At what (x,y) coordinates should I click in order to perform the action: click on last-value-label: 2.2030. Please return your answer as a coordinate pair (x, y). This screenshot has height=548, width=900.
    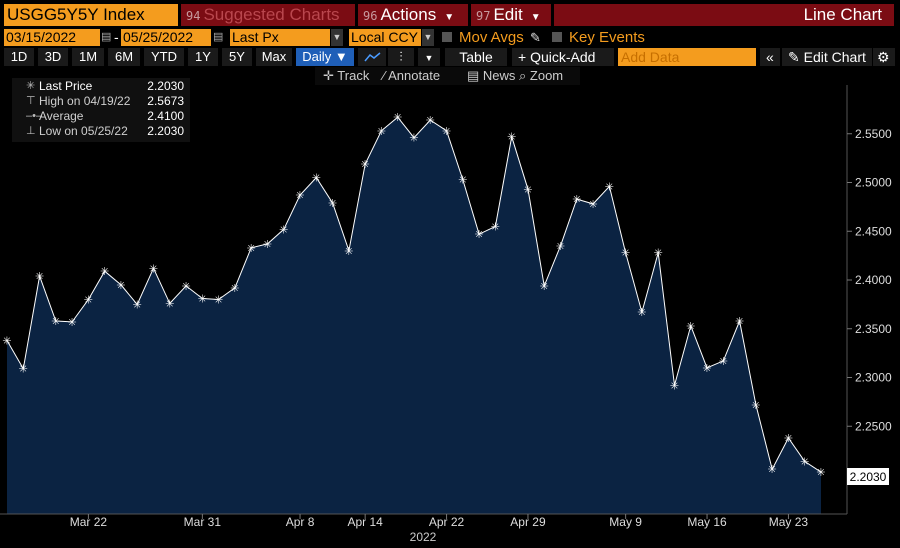
    Looking at the image, I should click on (868, 477).